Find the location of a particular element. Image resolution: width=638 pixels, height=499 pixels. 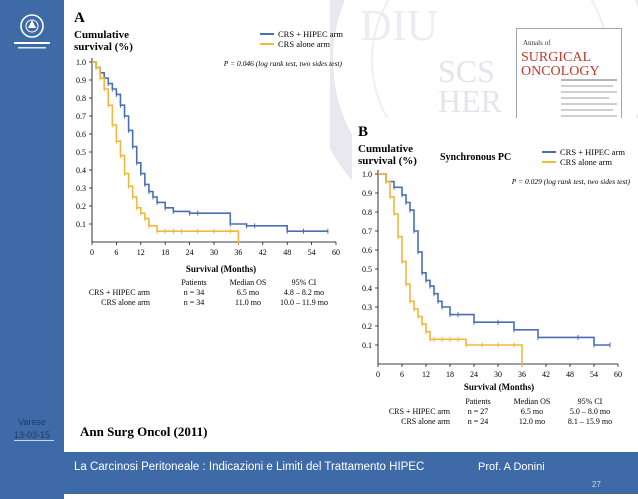

journal-line-2: SURGICAL is located at coordinates (556, 57).